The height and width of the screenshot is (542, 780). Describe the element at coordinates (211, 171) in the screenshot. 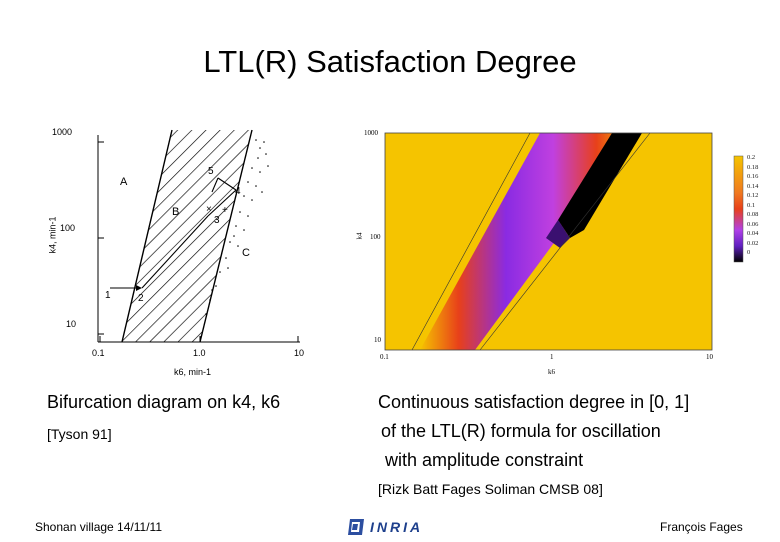

I see `point-label: 5` at that location.